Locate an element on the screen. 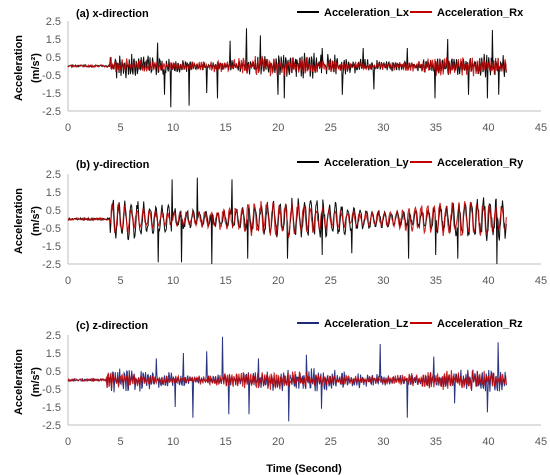 The height and width of the screenshot is (475, 550). legend-label: Acceleration_Rx is located at coordinates (480, 13).